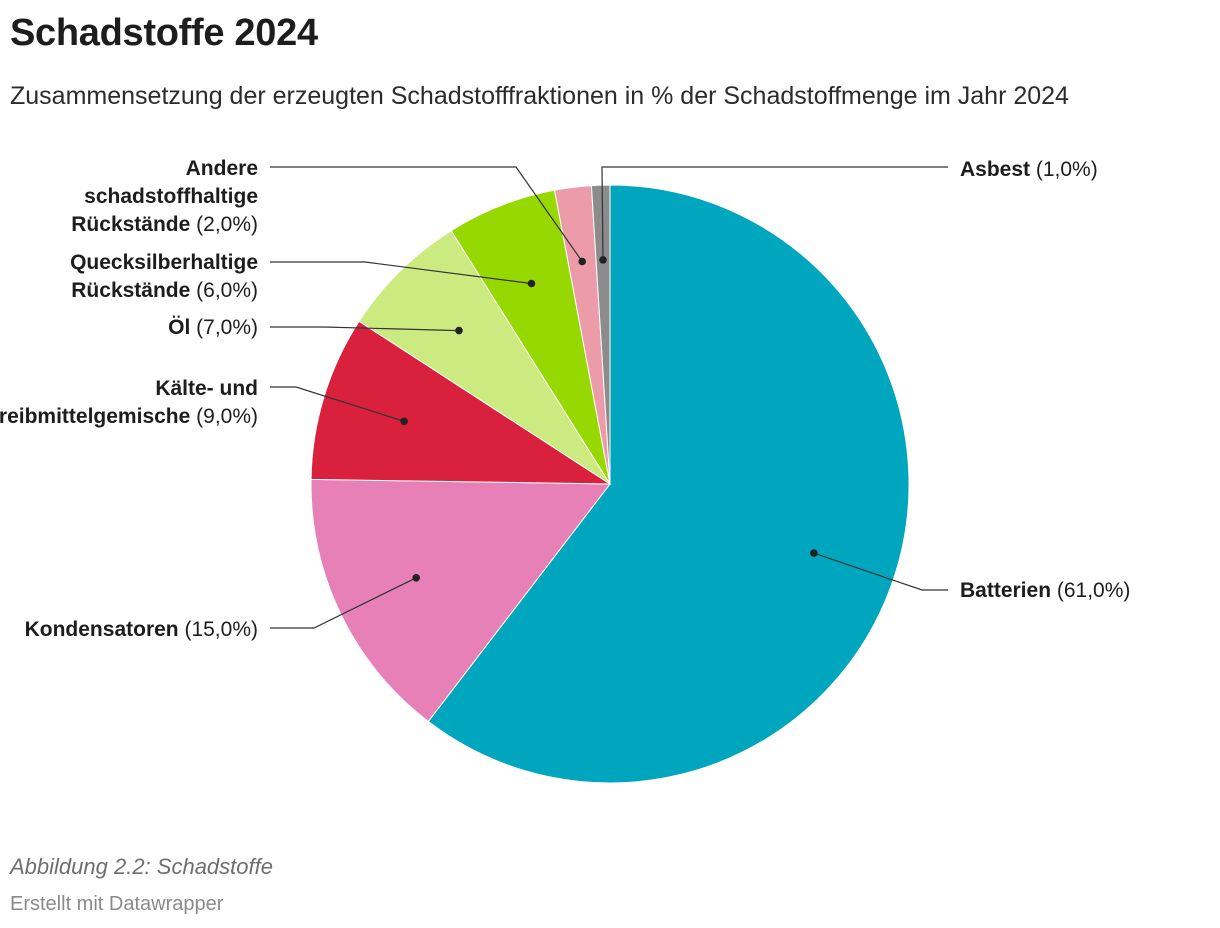 The height and width of the screenshot is (928, 1220). Describe the element at coordinates (222, 168) in the screenshot. I see `slice-label-name: Andere` at that location.